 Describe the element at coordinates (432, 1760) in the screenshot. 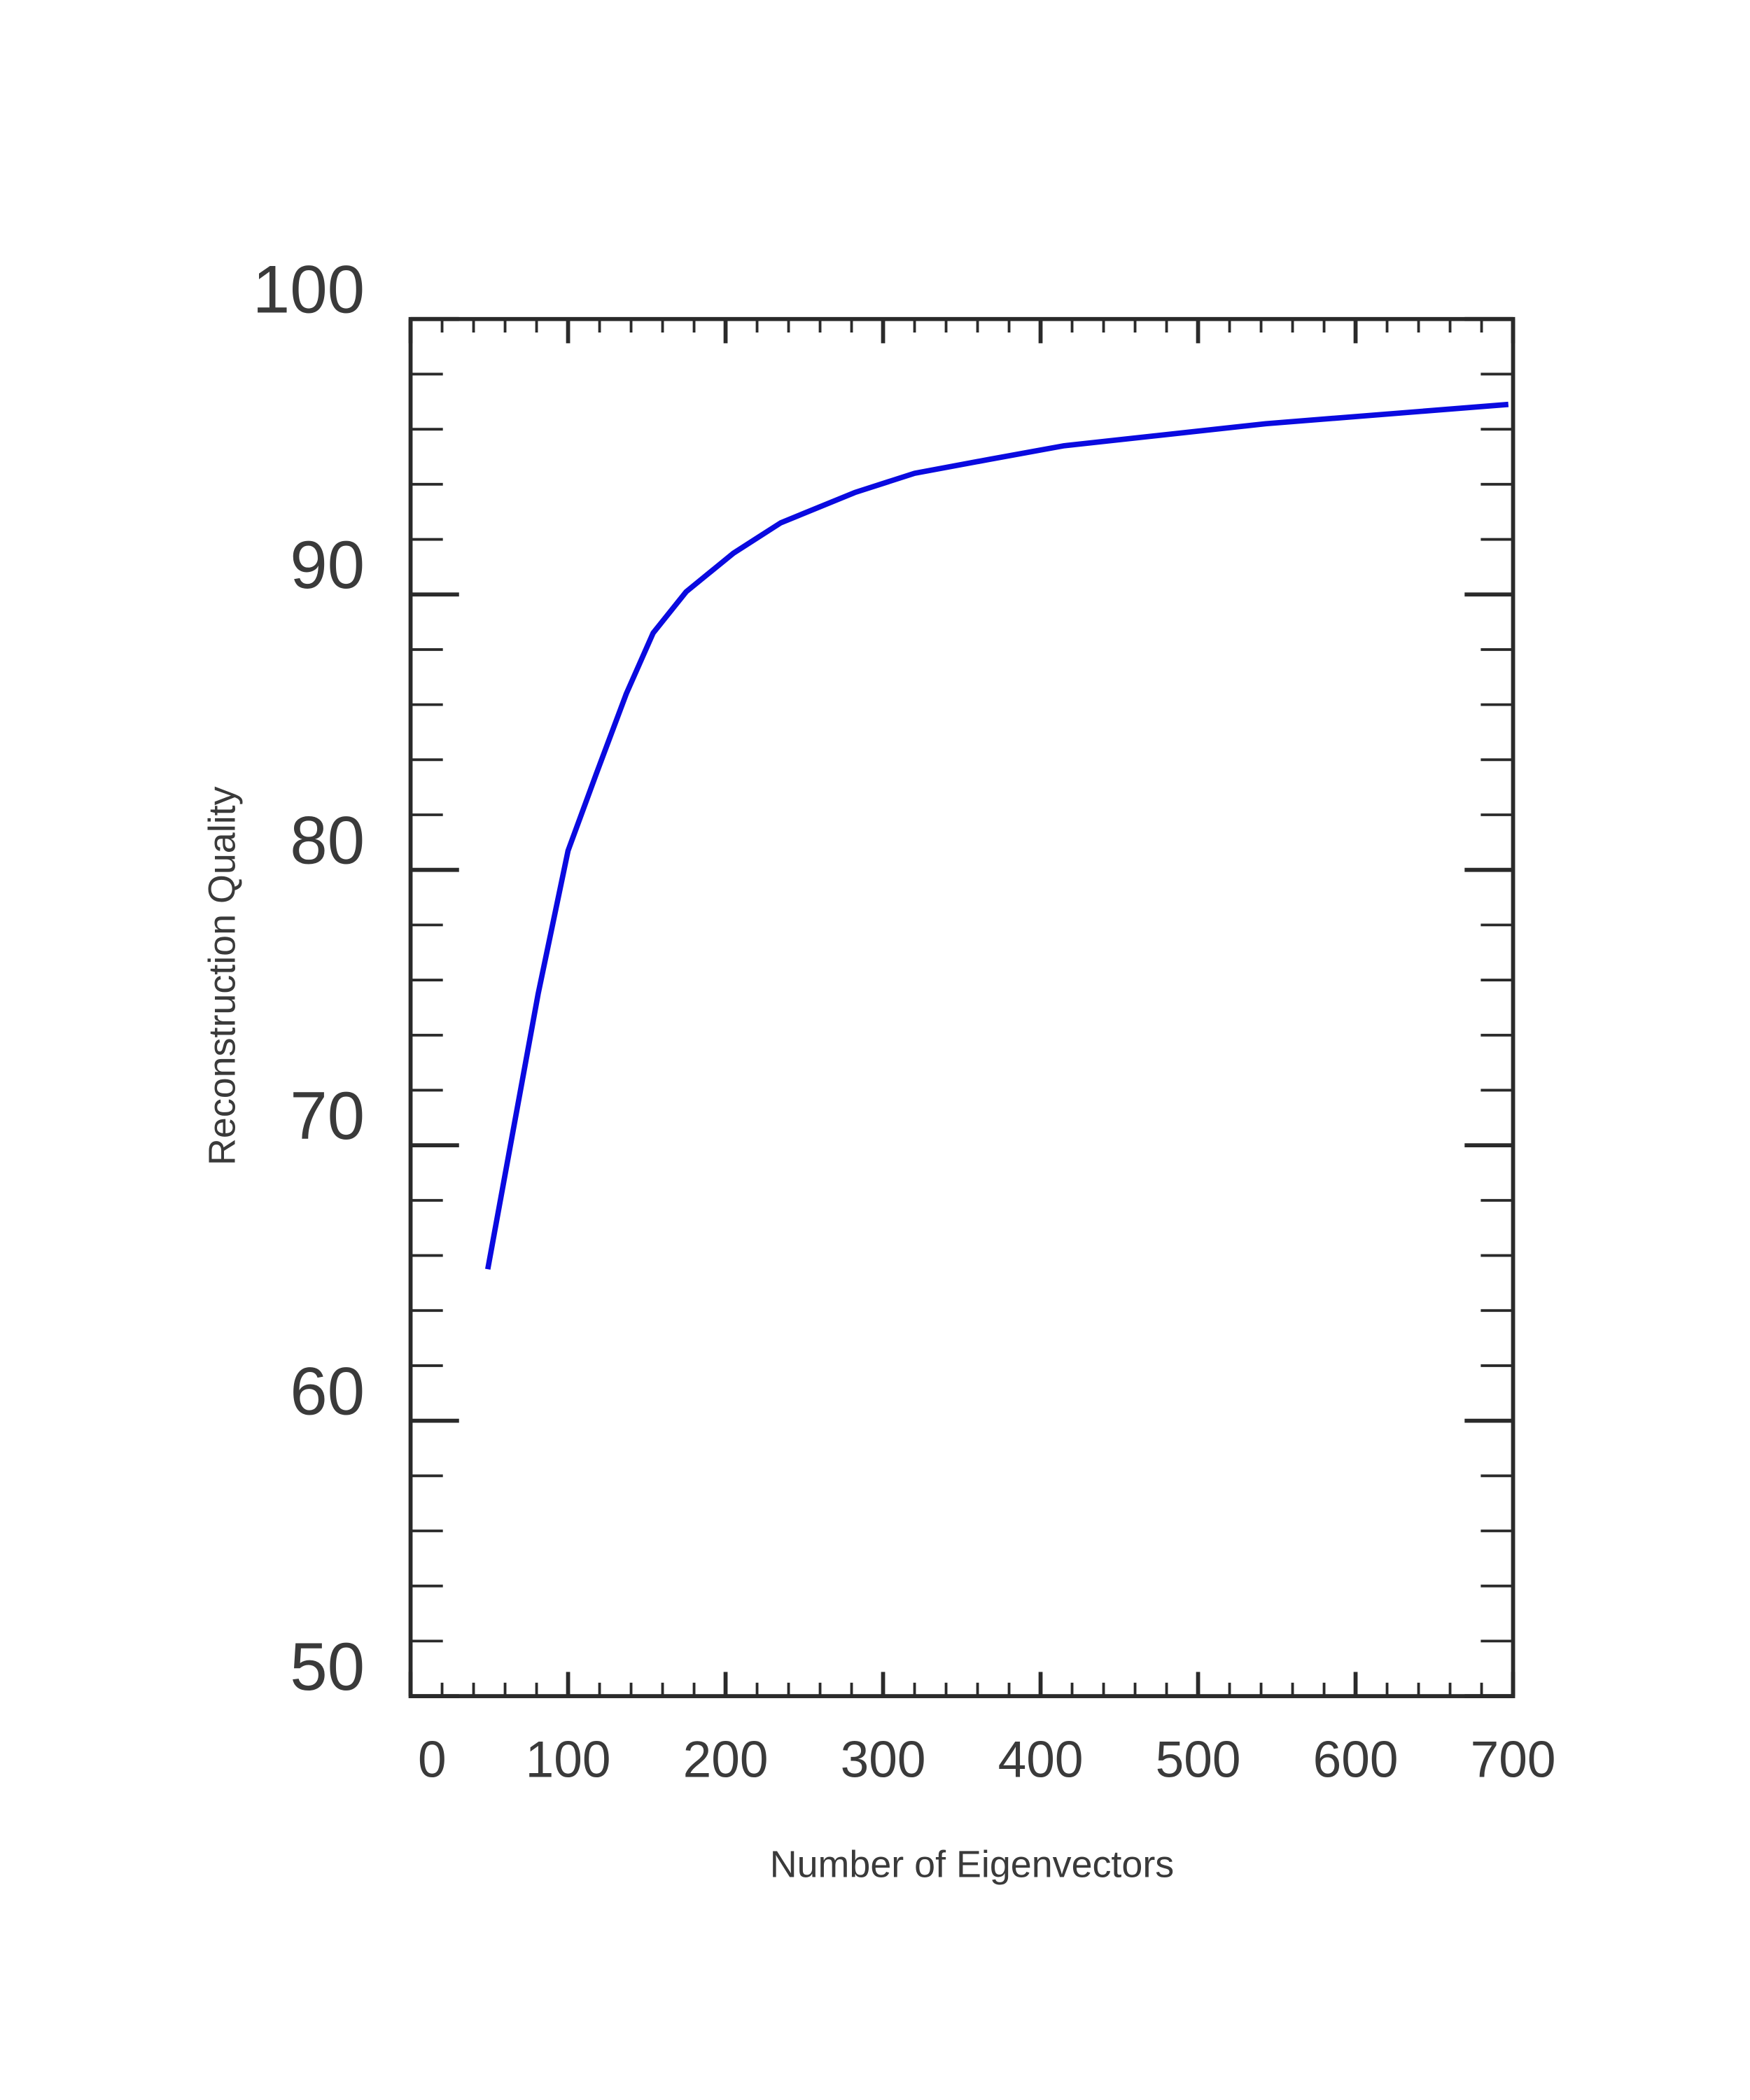

I see `x-tick-label: 0` at that location.